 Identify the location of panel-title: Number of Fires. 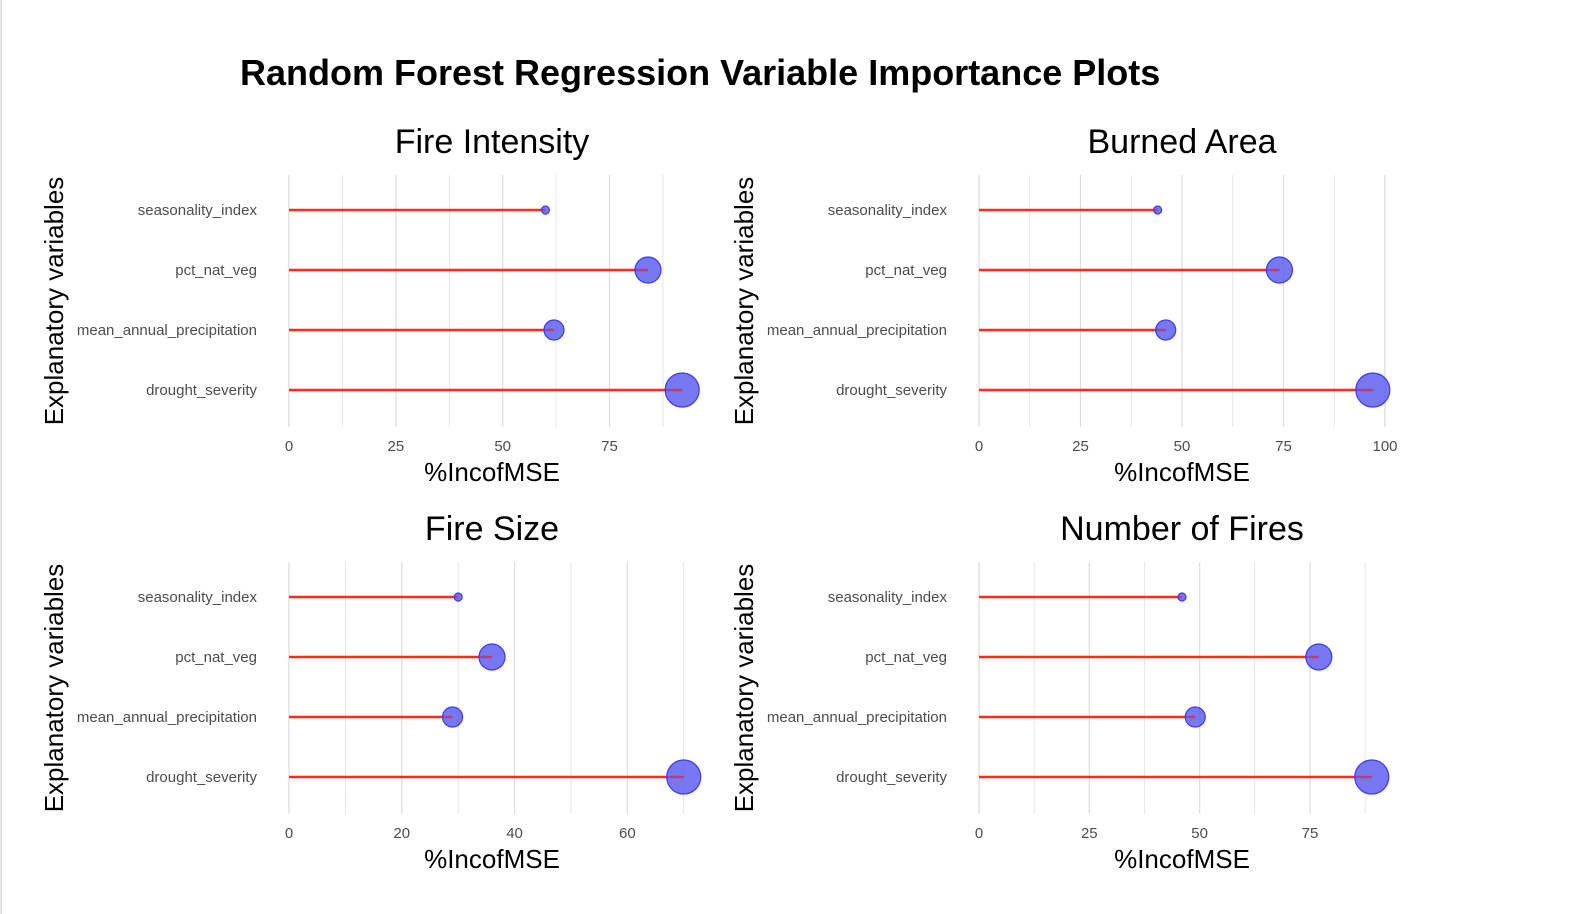
(1182, 529).